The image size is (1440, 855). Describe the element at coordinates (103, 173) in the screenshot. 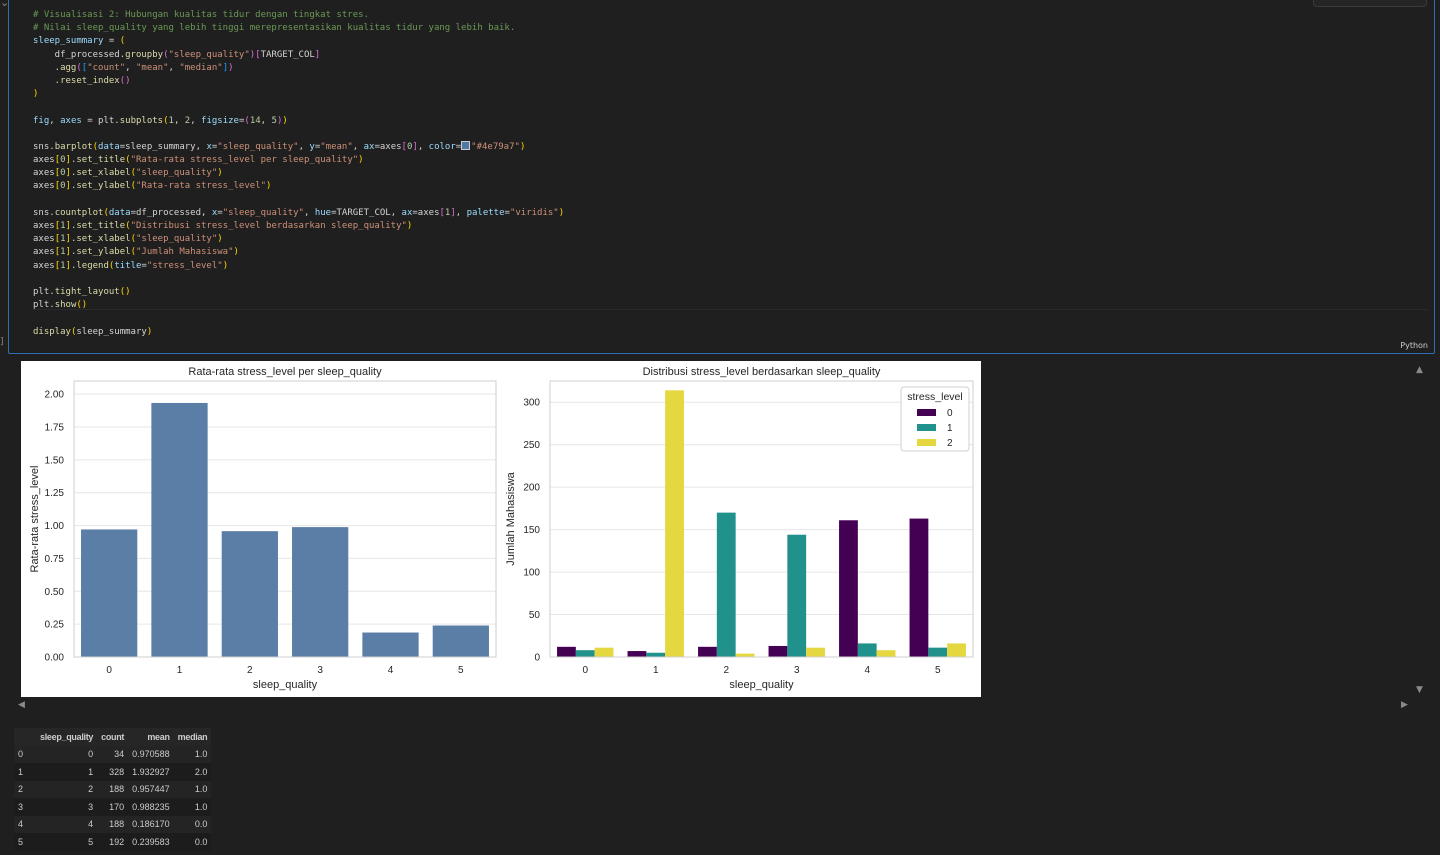

I see `code-token: set_xlabel` at that location.